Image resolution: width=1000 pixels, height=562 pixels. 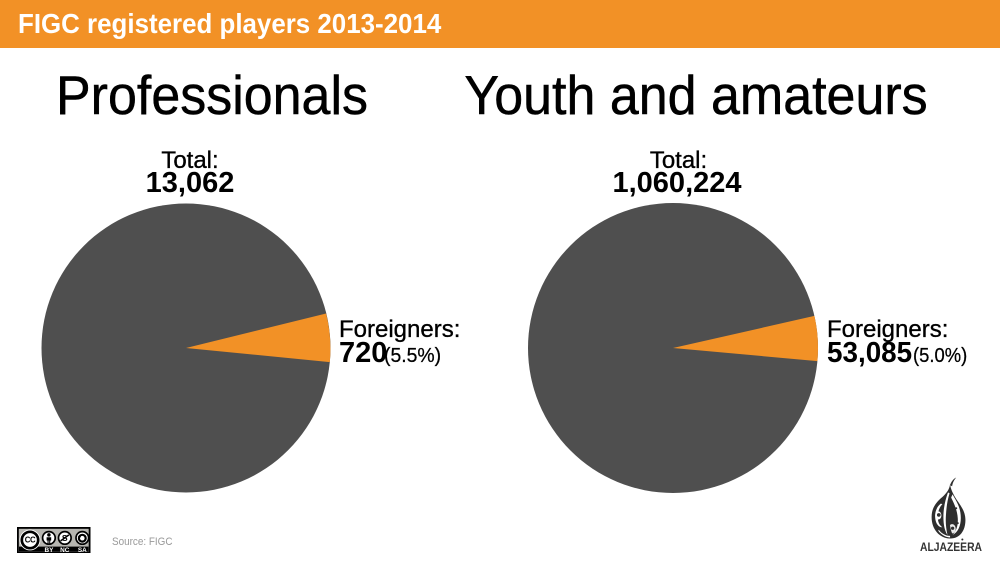 I want to click on svg-text: CC, so click(x=30, y=539).